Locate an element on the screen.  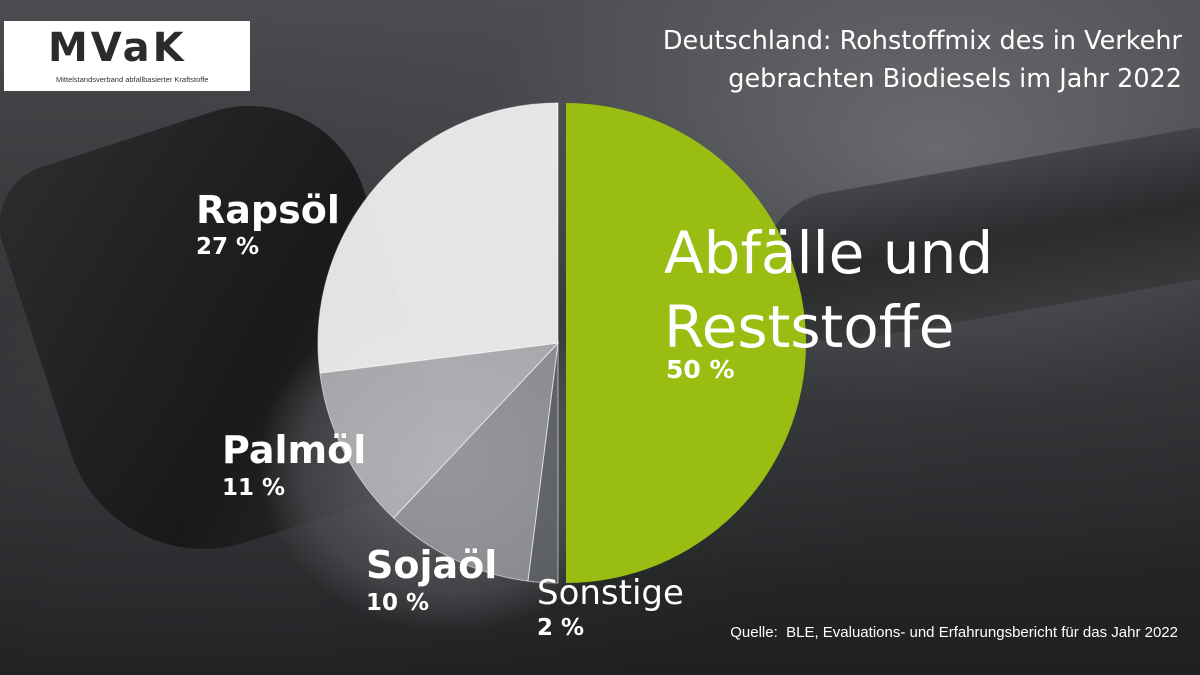
pie-slice-sojaoel is located at coordinates (476, 461).